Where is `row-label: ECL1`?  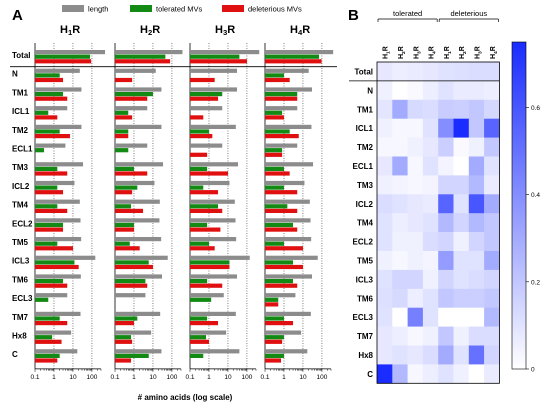
row-label: ECL1 is located at coordinates (22, 149).